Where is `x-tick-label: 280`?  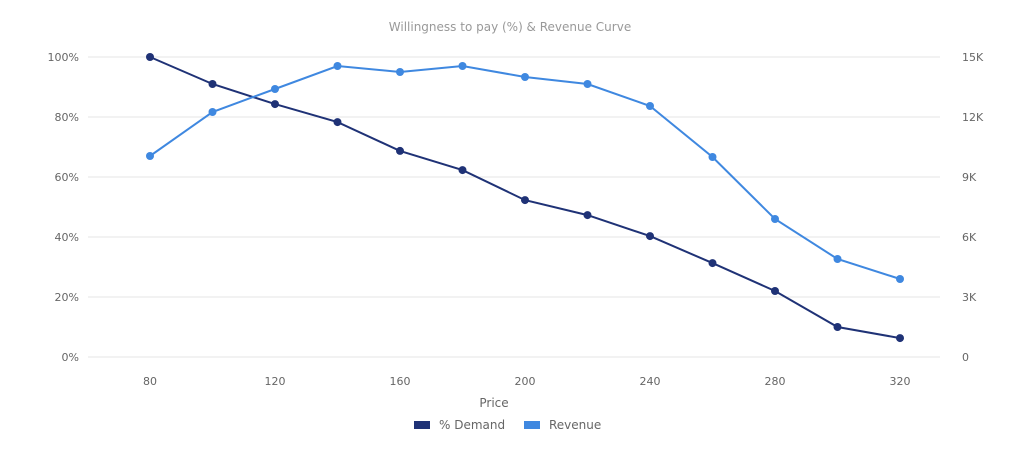 x-tick-label: 280 is located at coordinates (775, 381).